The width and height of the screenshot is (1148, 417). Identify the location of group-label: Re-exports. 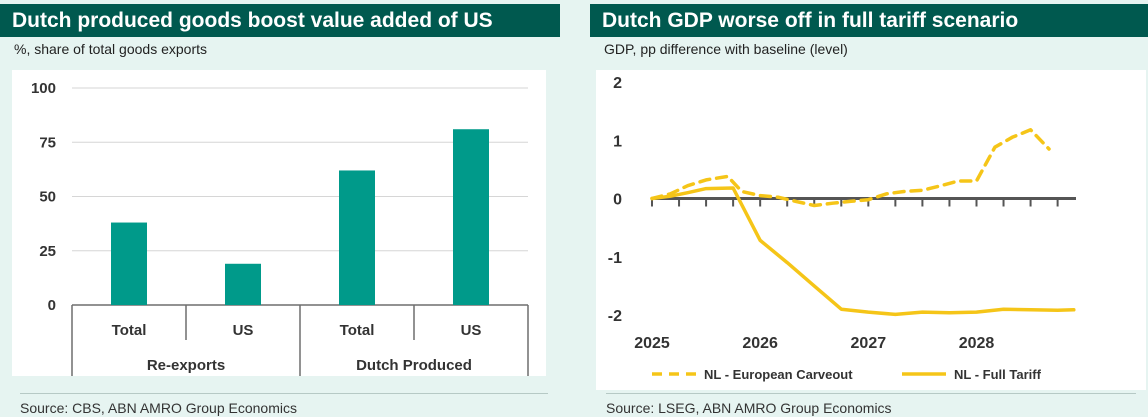
(186, 365).